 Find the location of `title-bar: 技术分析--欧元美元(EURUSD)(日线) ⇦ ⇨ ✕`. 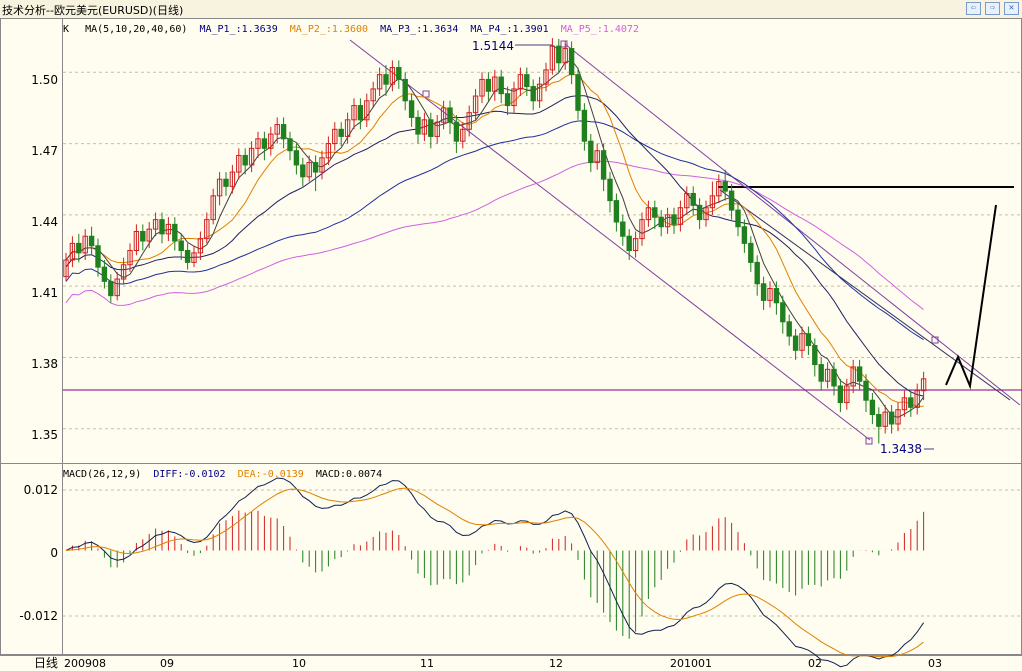

title-bar: 技术分析--欧元美元(EURUSD)(日线) ⇦ ⇨ ✕ is located at coordinates (511, 9).